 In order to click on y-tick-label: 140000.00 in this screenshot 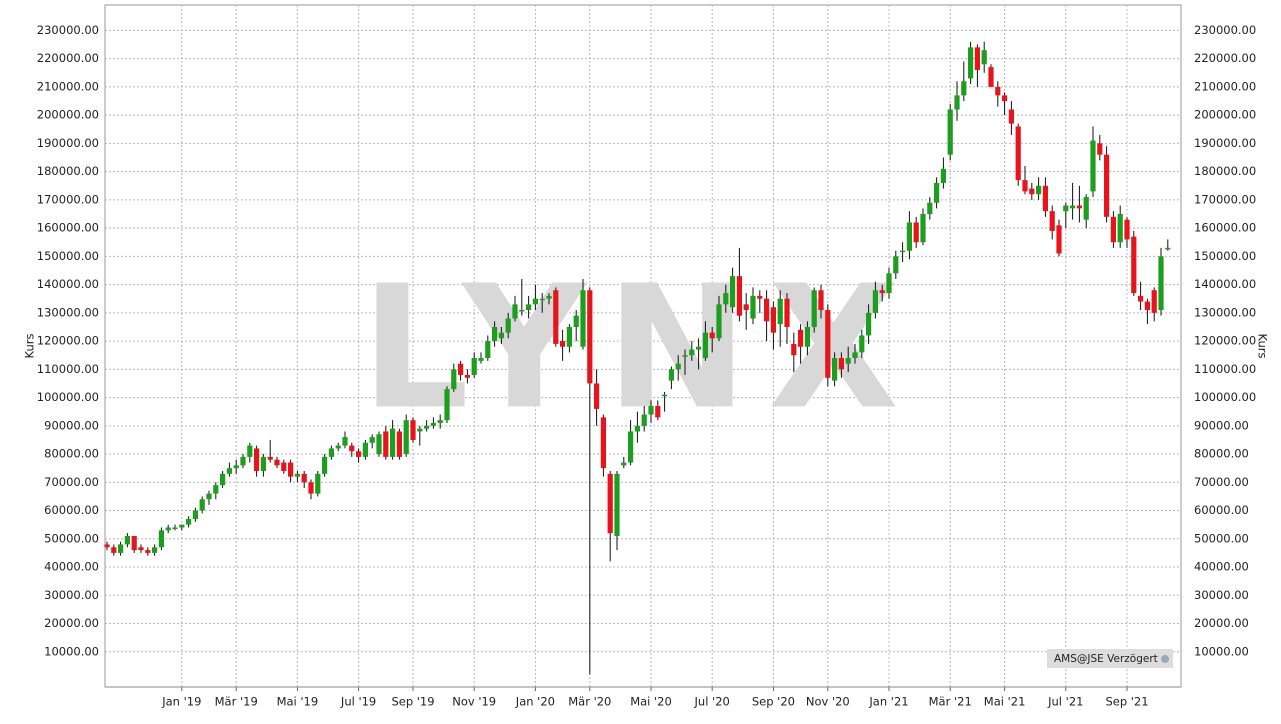, I will do `click(68, 284)`.